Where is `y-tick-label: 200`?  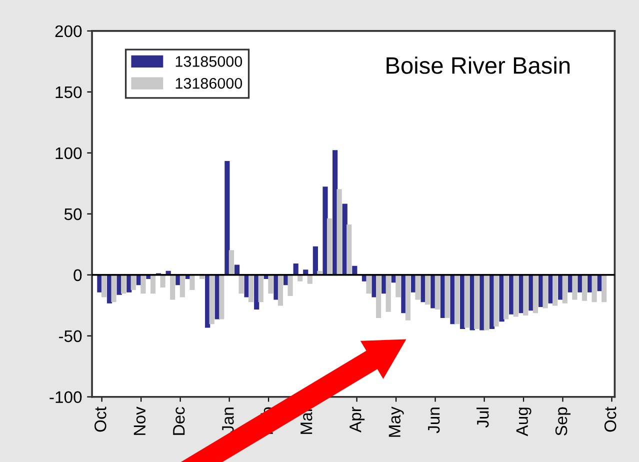 y-tick-label: 200 is located at coordinates (68, 31).